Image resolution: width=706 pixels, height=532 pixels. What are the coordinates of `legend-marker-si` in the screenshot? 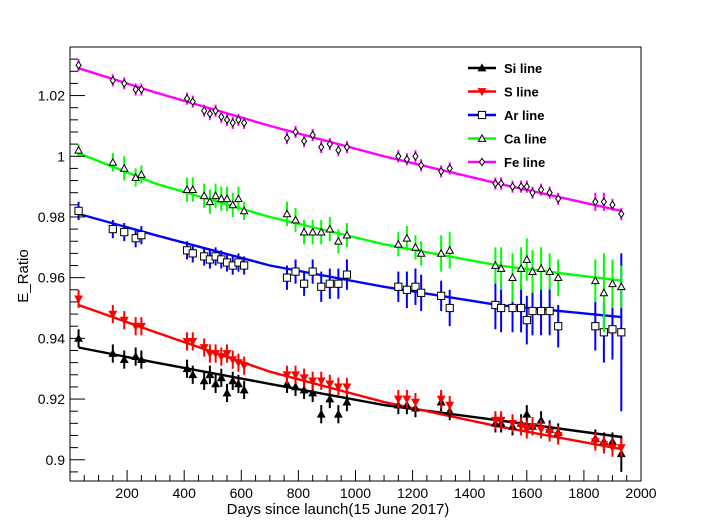 It's located at (482, 67).